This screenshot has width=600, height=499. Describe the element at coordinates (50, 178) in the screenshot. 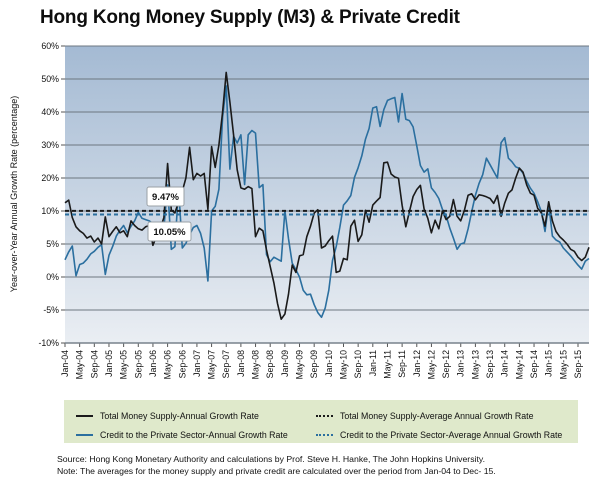

I see `y-tick-label: 20%` at that location.